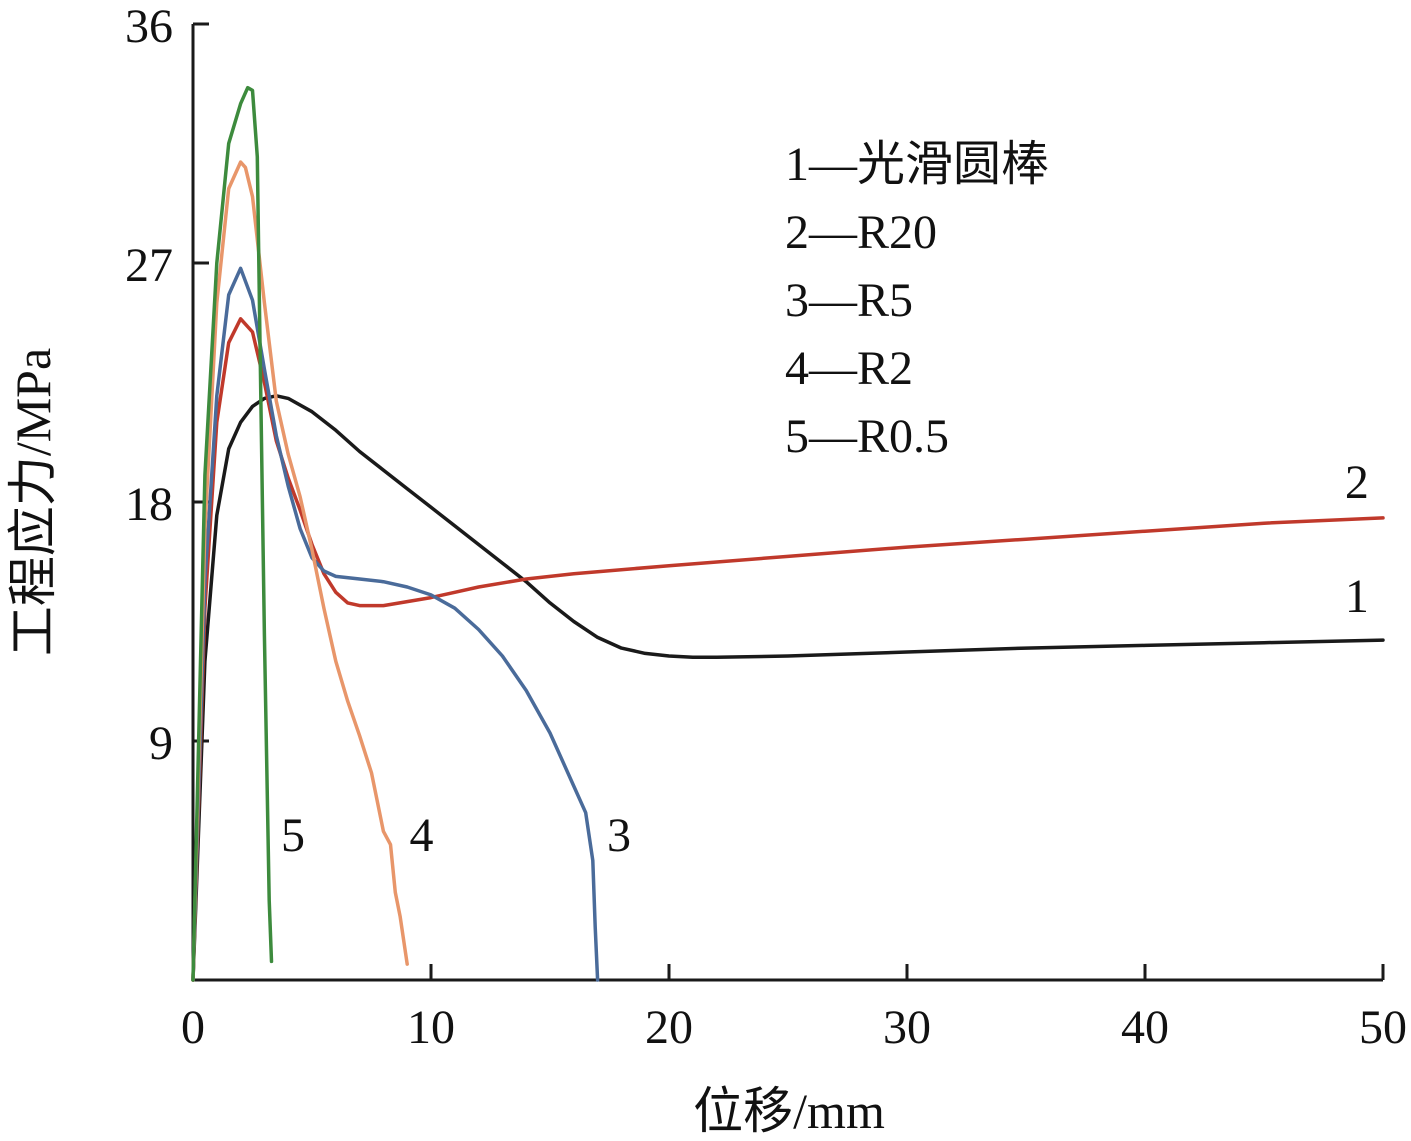 The image size is (1411, 1141). I want to click on legend: 1—光滑圆棒 2—R20 3—R5 4—R2 5—R0.5, so click(917, 300).